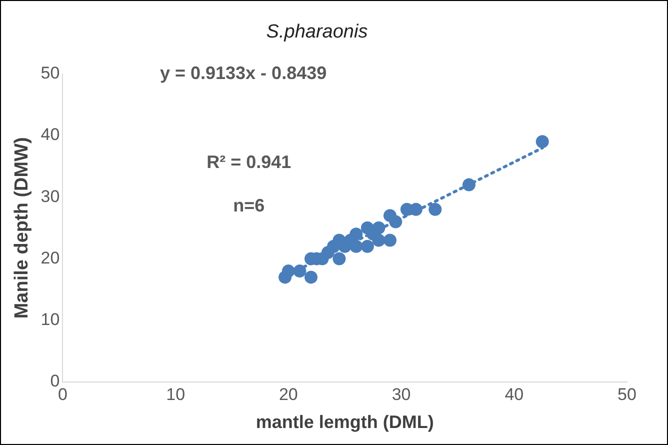 This screenshot has width=668, height=445. What do you see at coordinates (514, 394) in the screenshot?
I see `x-tick-label: 40` at bounding box center [514, 394].